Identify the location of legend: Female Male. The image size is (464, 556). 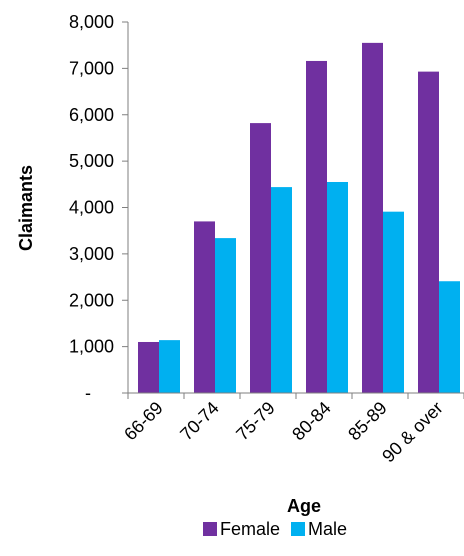
(275, 529).